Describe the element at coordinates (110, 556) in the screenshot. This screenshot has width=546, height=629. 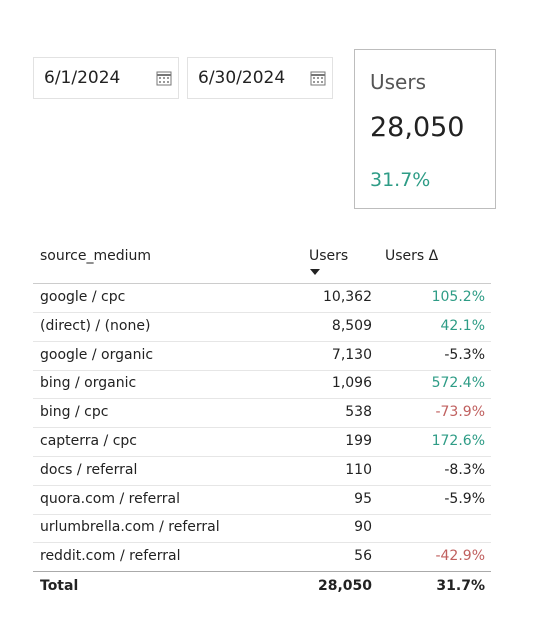
I see `source-medium: reddit.com / referral` at that location.